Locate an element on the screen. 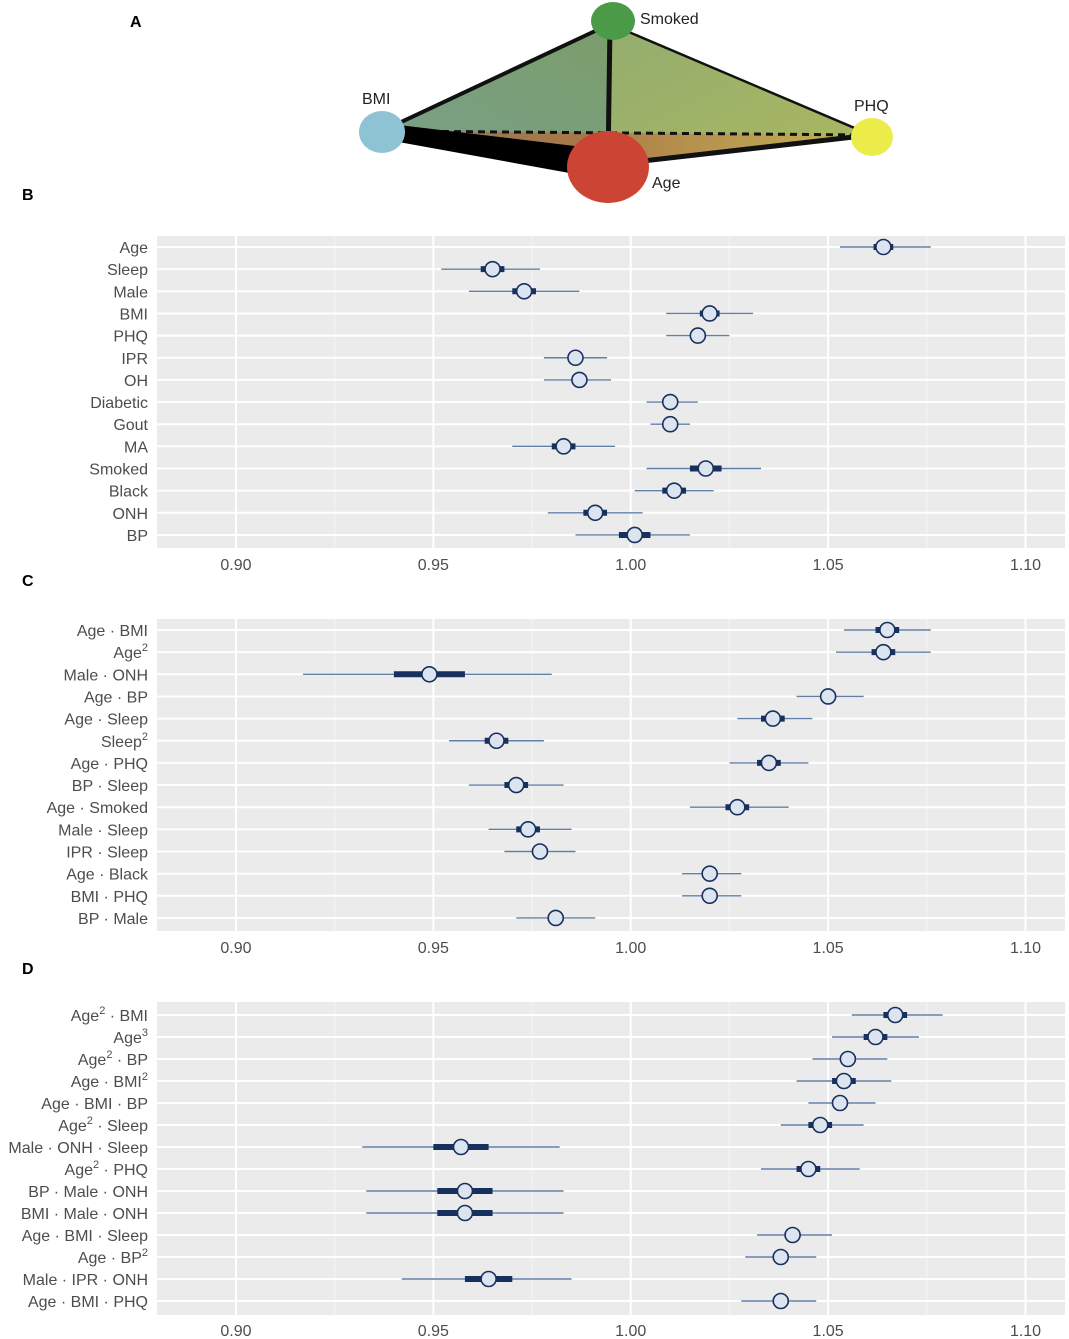  row-label: BMI · Male · ONH is located at coordinates (84, 1214).